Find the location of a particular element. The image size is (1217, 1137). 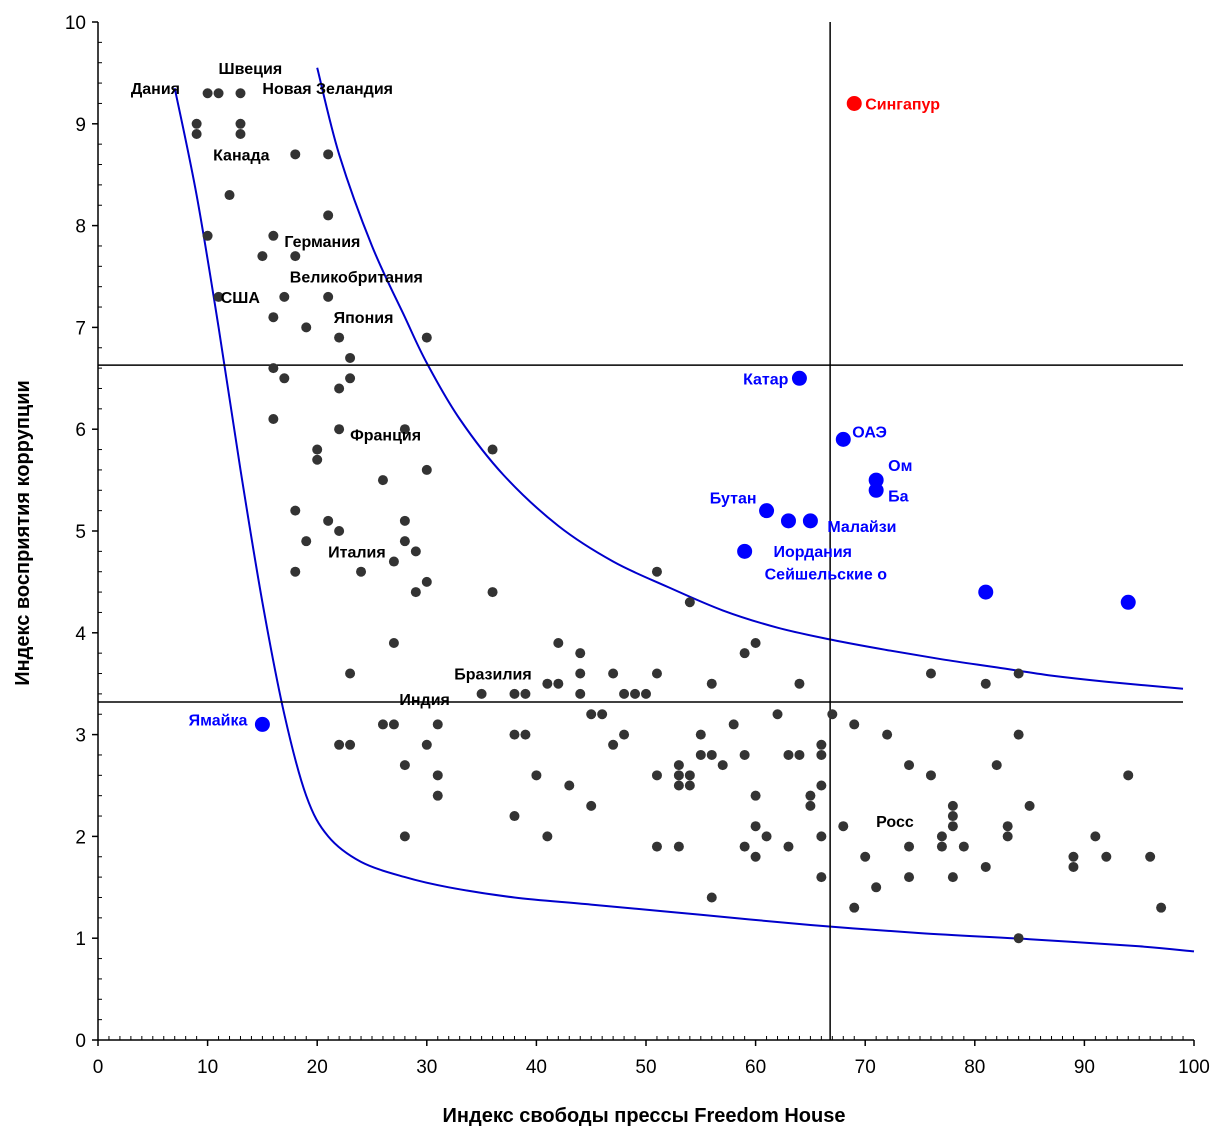

highlighted-point-label: Ом is located at coordinates (900, 466).